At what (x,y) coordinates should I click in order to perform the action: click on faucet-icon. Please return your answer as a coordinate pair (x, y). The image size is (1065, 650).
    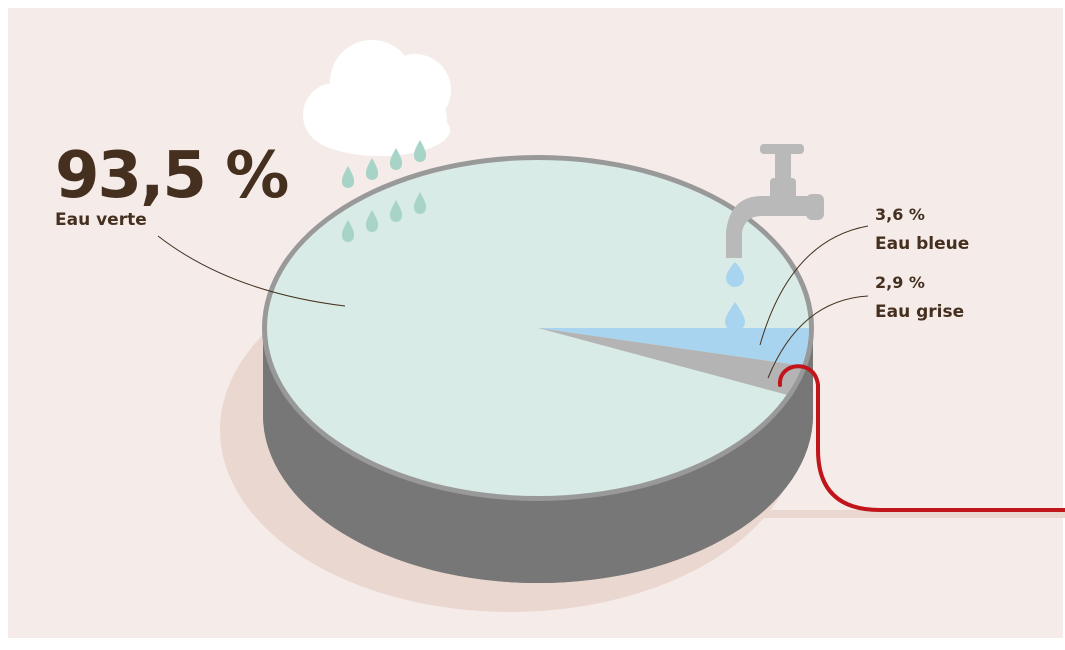
    Looking at the image, I should click on (775, 201).